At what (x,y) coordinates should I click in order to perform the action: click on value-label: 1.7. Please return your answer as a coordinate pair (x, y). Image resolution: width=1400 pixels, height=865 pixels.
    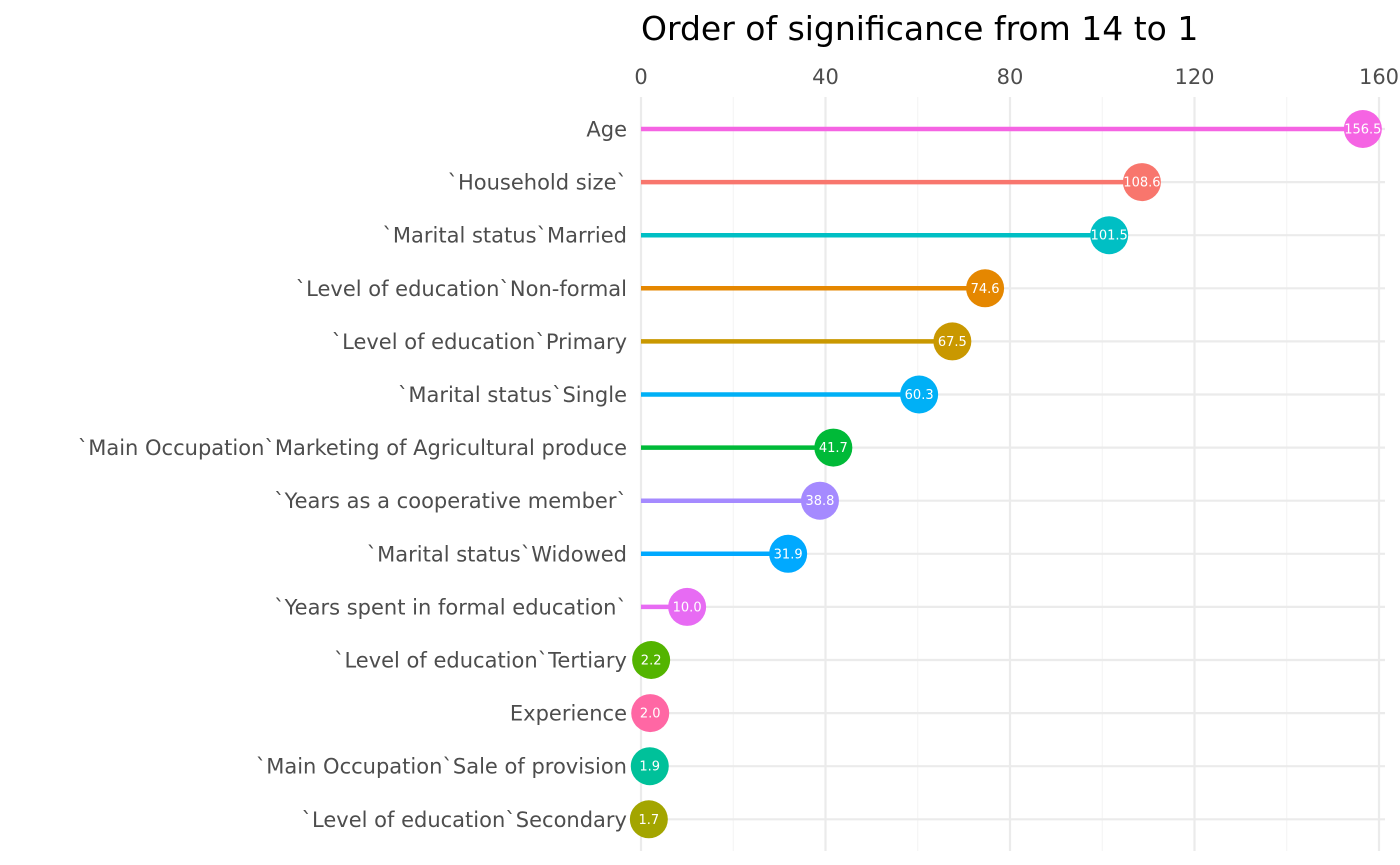
    Looking at the image, I should click on (648, 820).